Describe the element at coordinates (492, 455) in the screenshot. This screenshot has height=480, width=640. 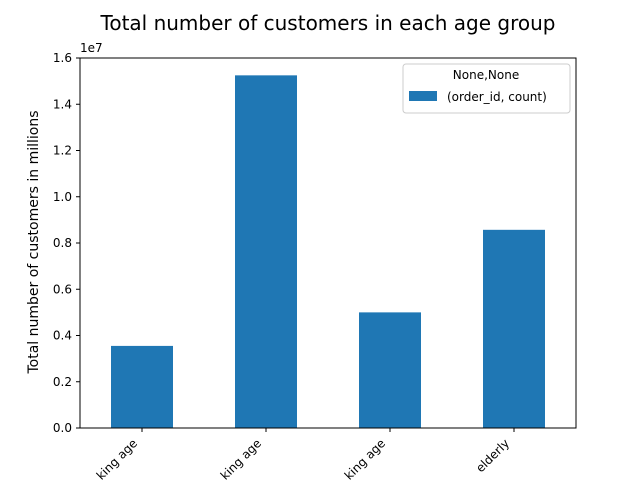
I see `x-tick-label: elderly` at that location.